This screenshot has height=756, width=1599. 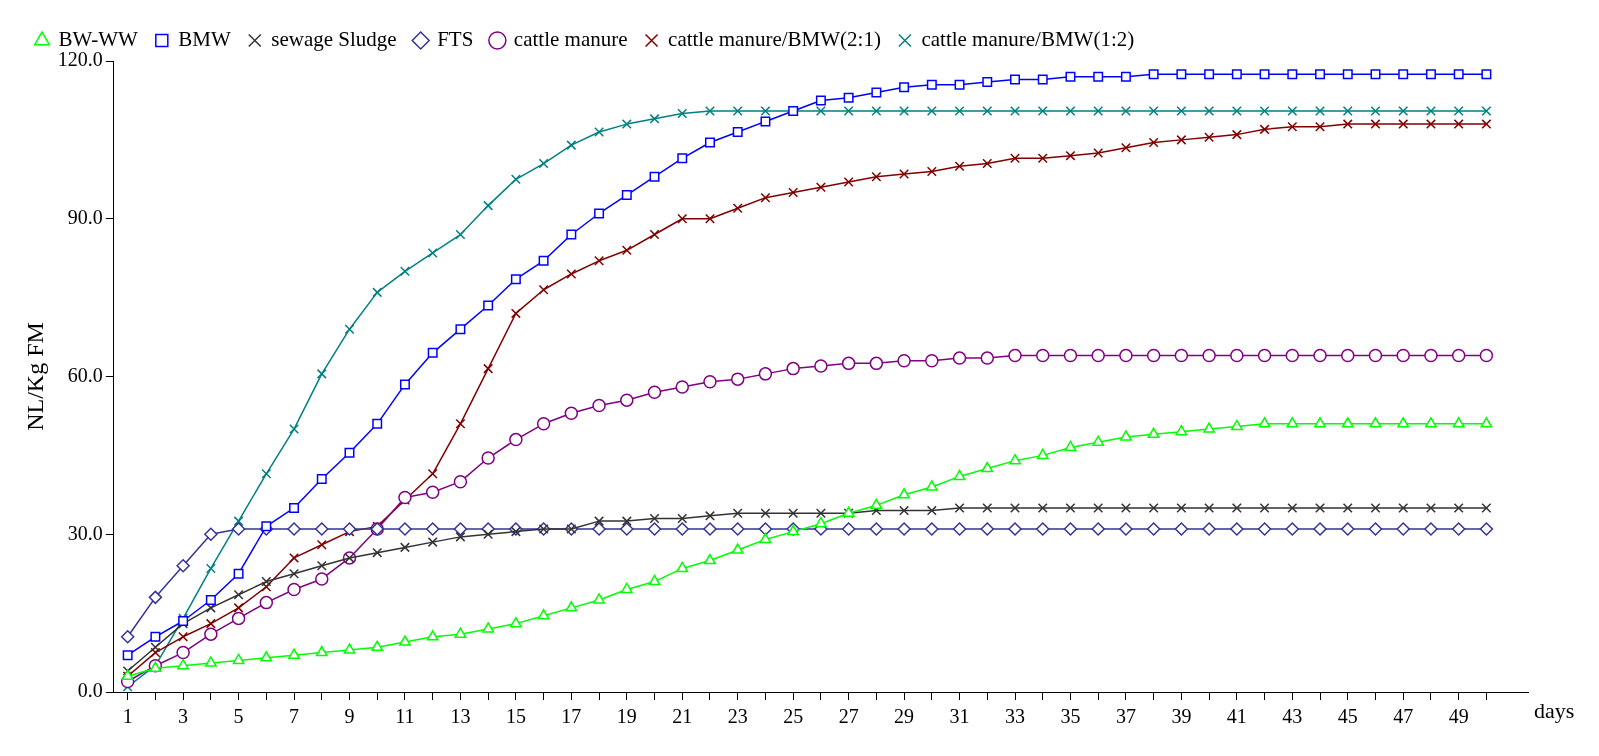 I want to click on y-tick-label: 60.0, so click(x=85, y=374).